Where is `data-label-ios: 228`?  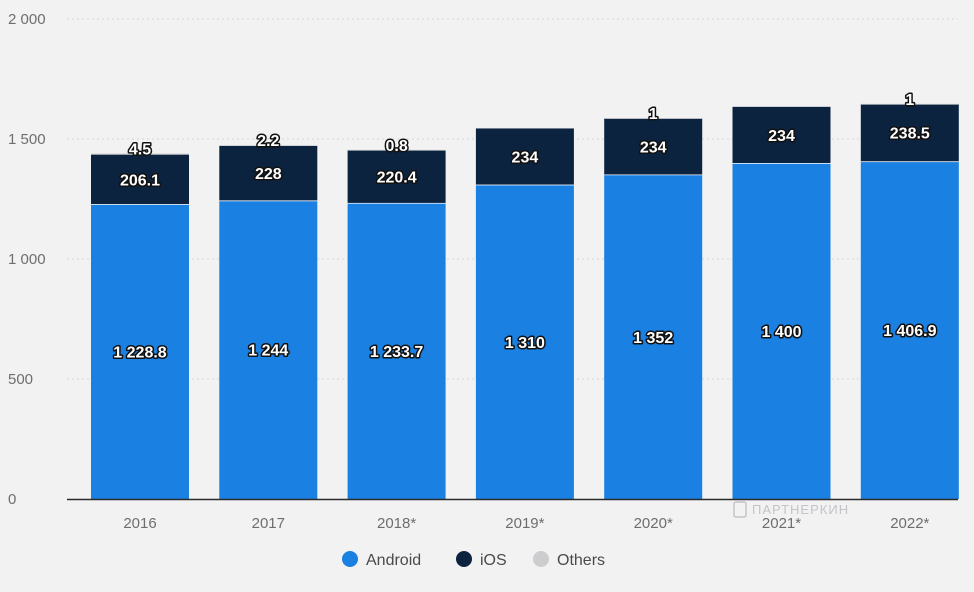 data-label-ios: 228 is located at coordinates (268, 174).